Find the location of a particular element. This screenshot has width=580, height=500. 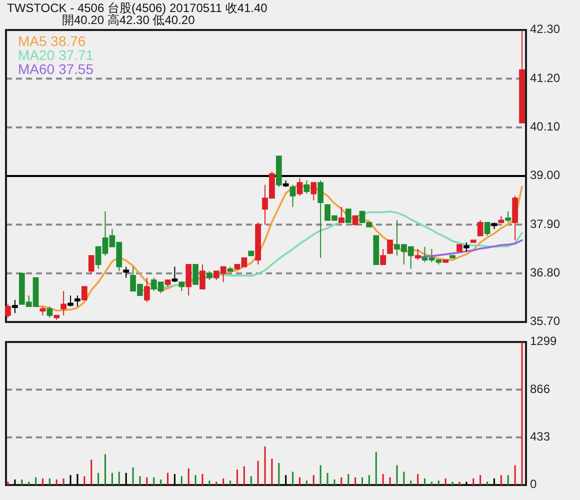

chart-subtitle: 開40.20 高42.30 低40.20 is located at coordinates (129, 20).